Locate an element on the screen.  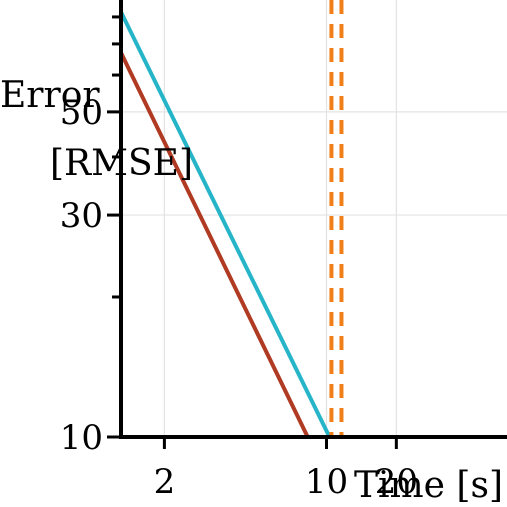
x-tick-label-2: 20 is located at coordinates (396, 482).